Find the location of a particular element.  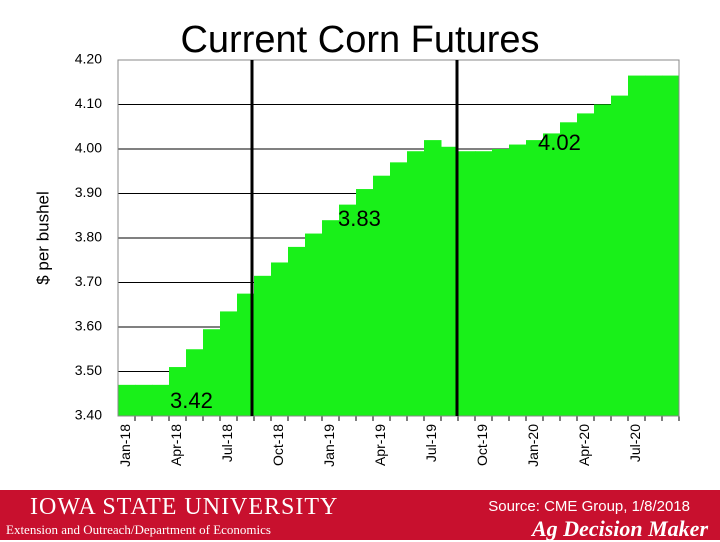

y-tick-label: 4.20 is located at coordinates (88, 59).